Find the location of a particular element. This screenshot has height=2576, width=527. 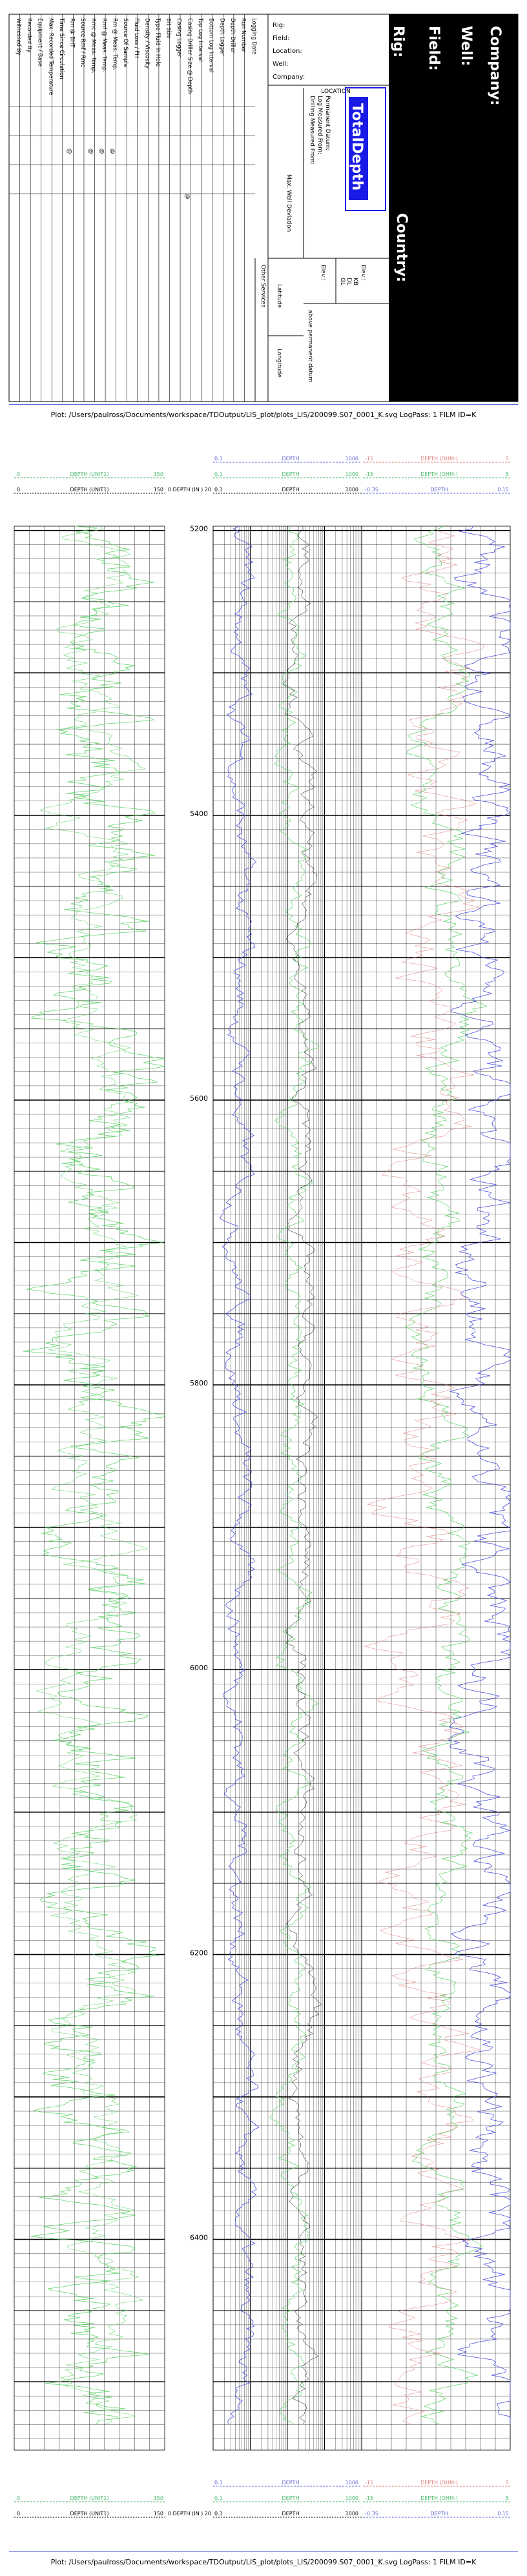

bottom-separator is located at coordinates (263, 2552).